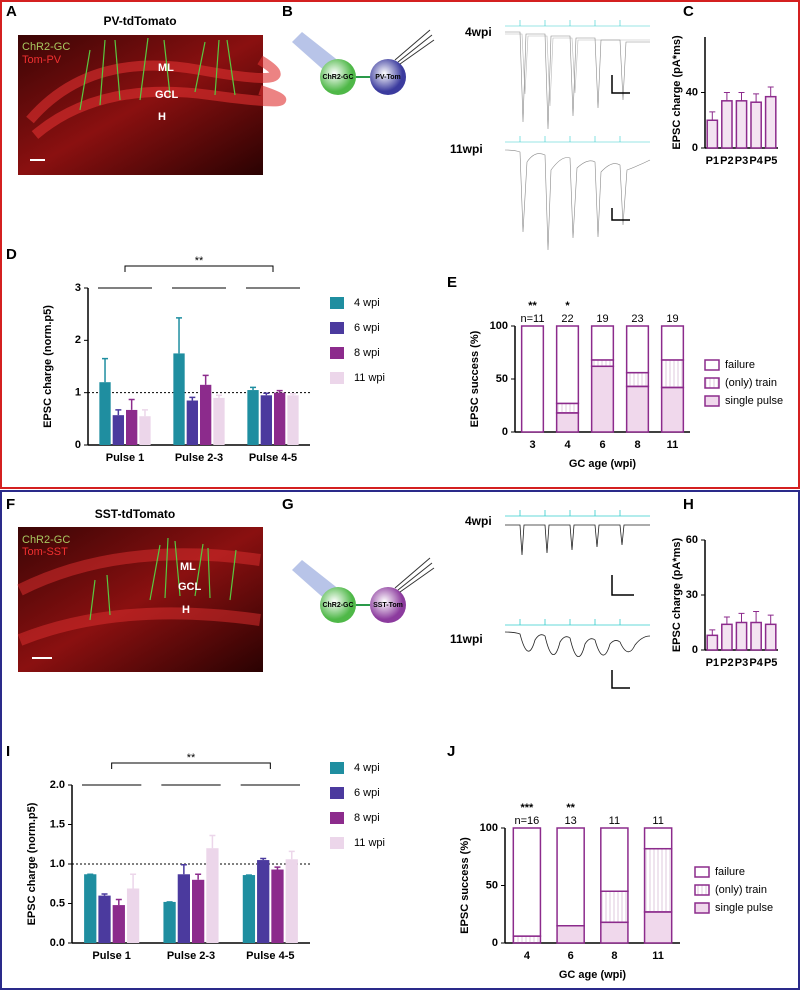 This screenshot has width=800, height=996. I want to click on image-label: GCL, so click(190, 587).